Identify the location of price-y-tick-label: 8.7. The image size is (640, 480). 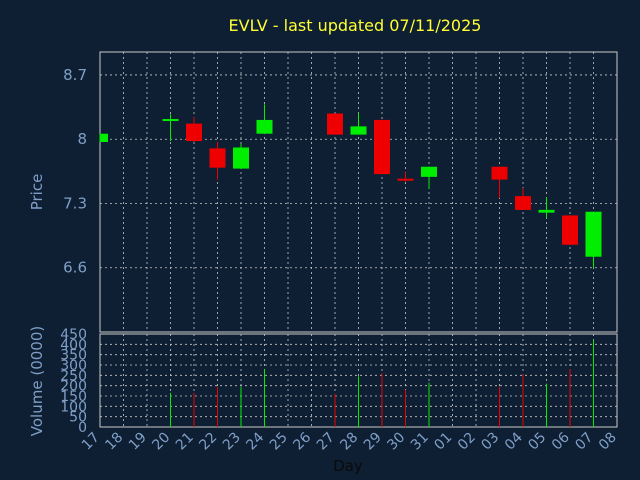
(75, 75).